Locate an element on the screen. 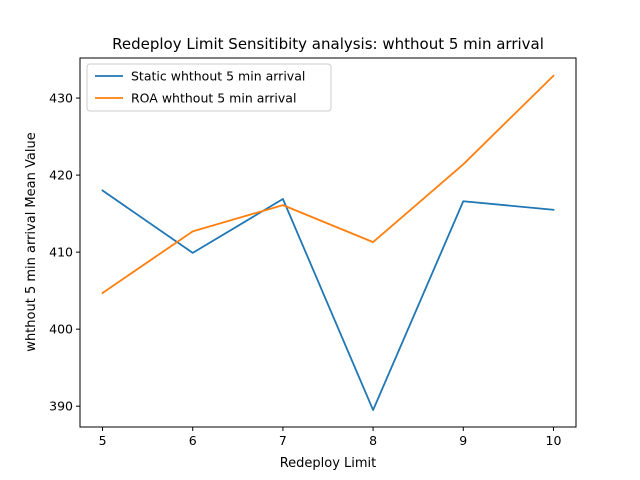  x-axis-ticks: 5 6 7 8 9 10 is located at coordinates (330, 437).